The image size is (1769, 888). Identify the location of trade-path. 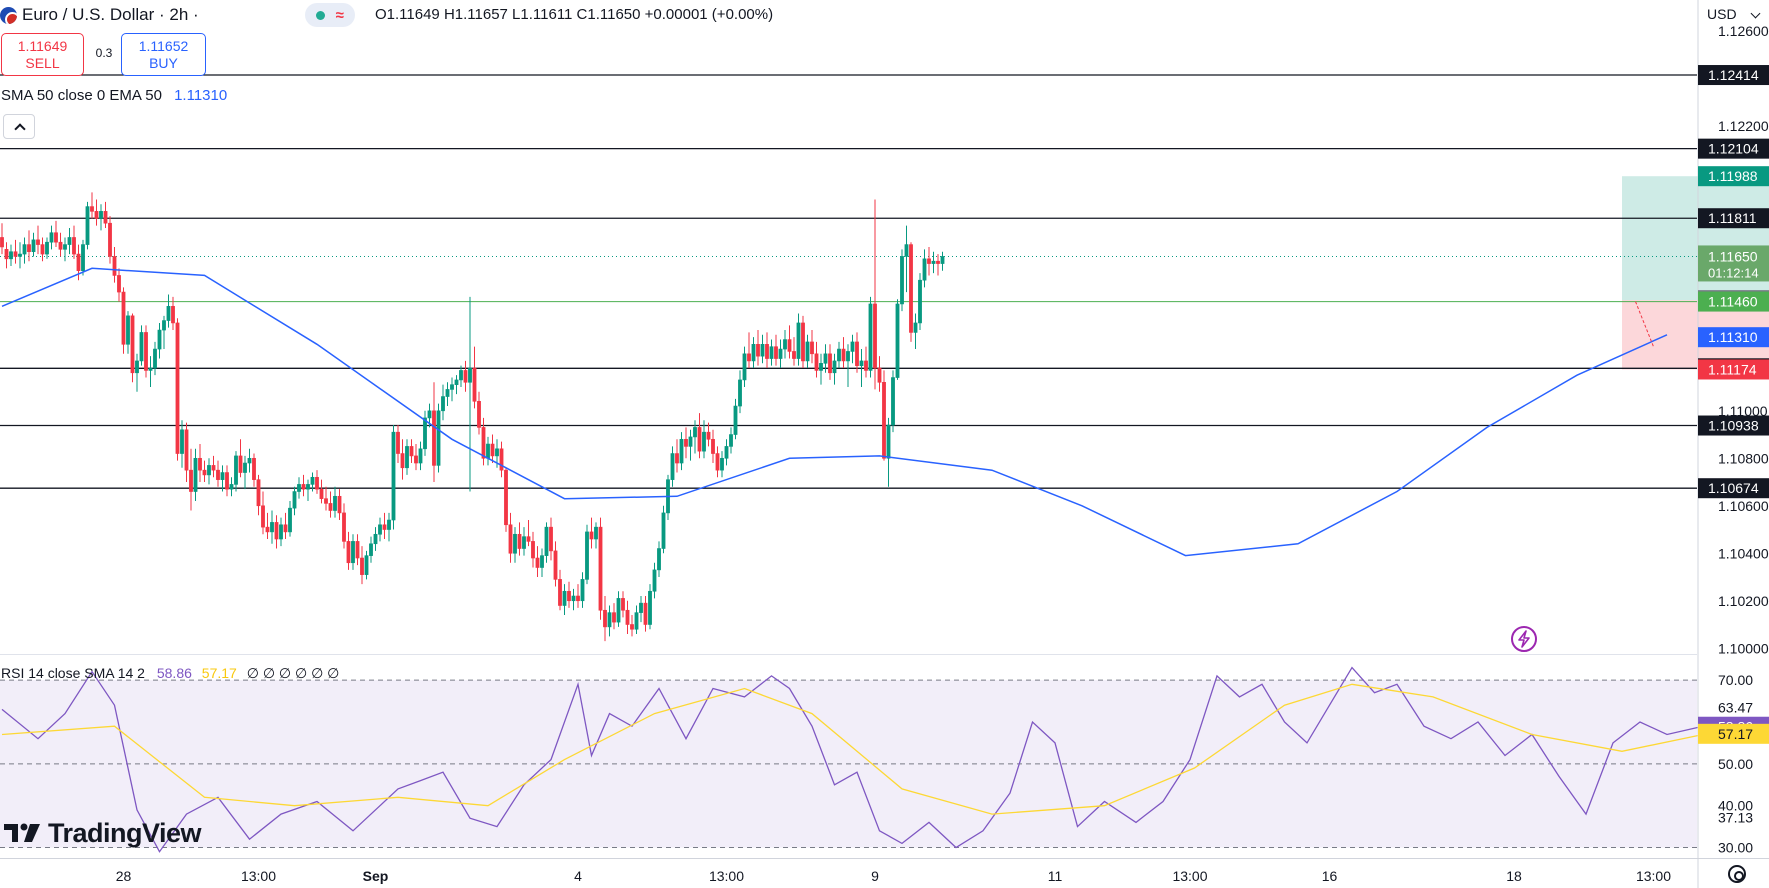
(1644, 324).